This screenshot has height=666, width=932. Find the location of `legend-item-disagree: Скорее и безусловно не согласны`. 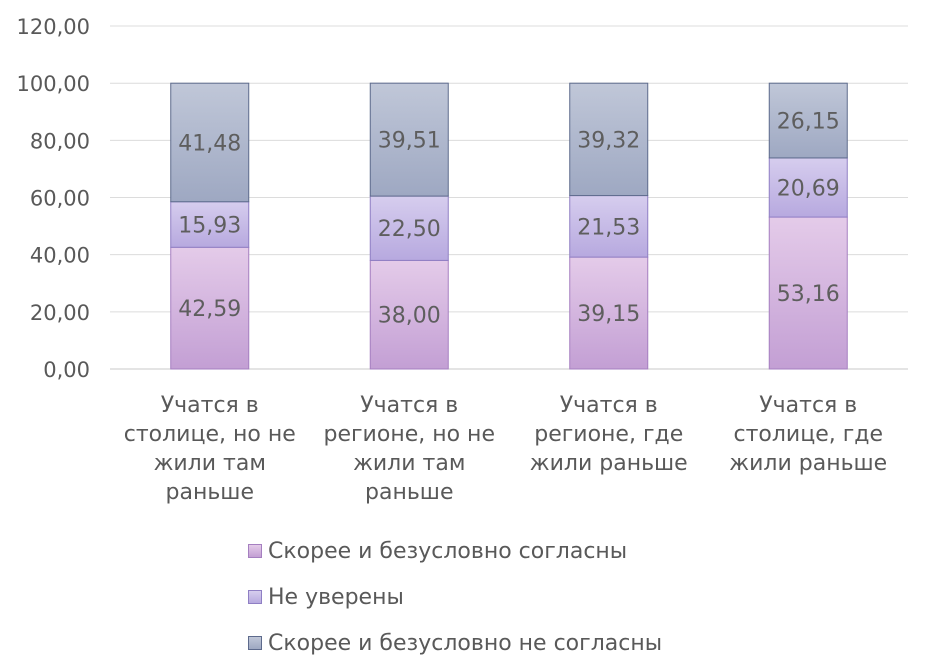

legend-item-disagree: Скорее и безусловно не согласны is located at coordinates (455, 643).